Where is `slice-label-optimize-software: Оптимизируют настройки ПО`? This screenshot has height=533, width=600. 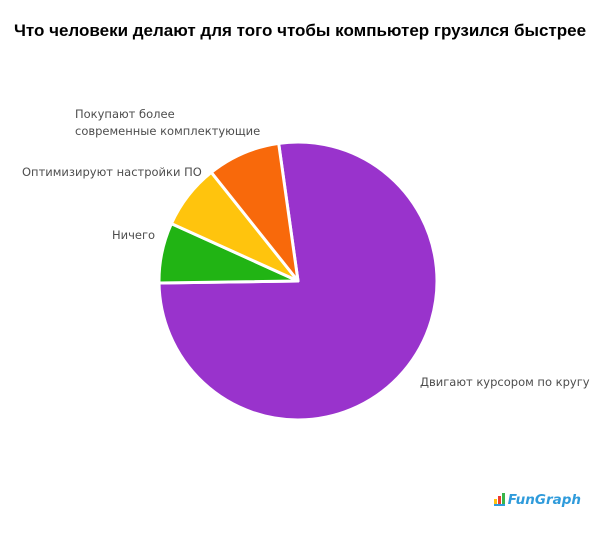 slice-label-optimize-software: Оптимизируют настройки ПО is located at coordinates (112, 172).